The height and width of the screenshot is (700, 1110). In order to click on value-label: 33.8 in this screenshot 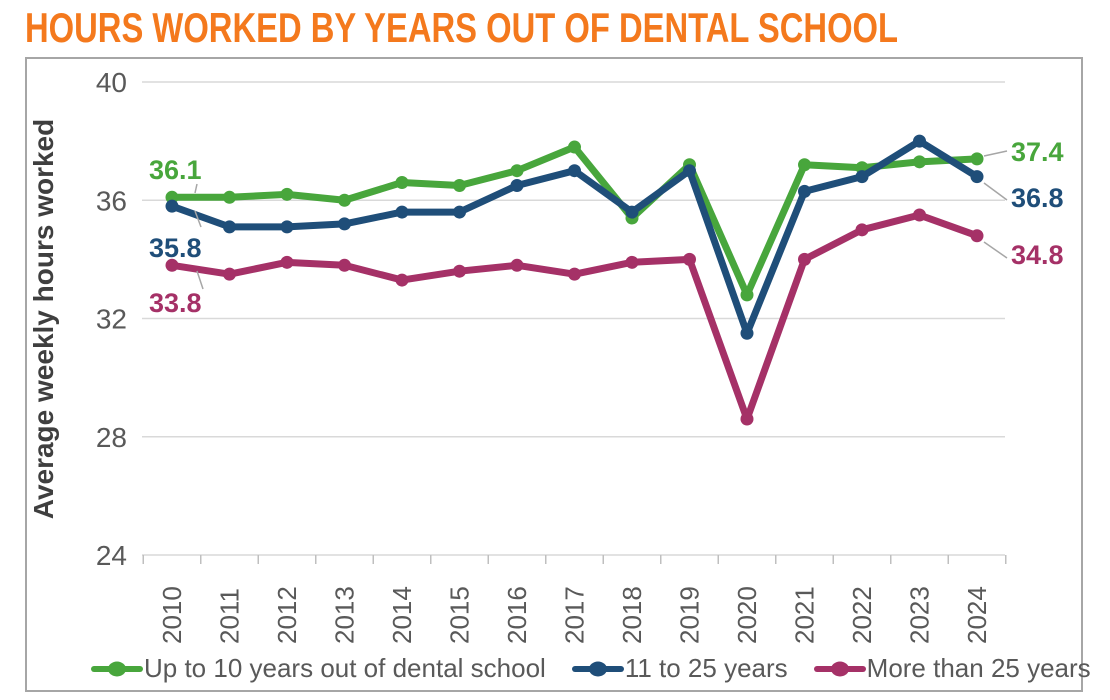, I will do `click(175, 303)`.